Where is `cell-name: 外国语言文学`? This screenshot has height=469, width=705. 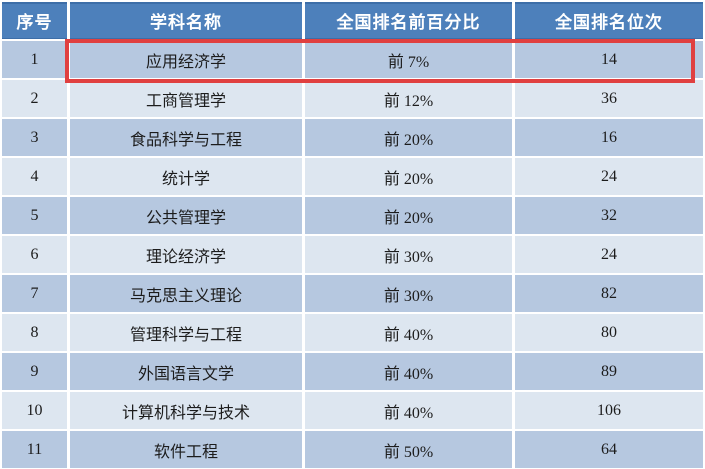
cell-name: 外国语言文学 is located at coordinates (184, 372).